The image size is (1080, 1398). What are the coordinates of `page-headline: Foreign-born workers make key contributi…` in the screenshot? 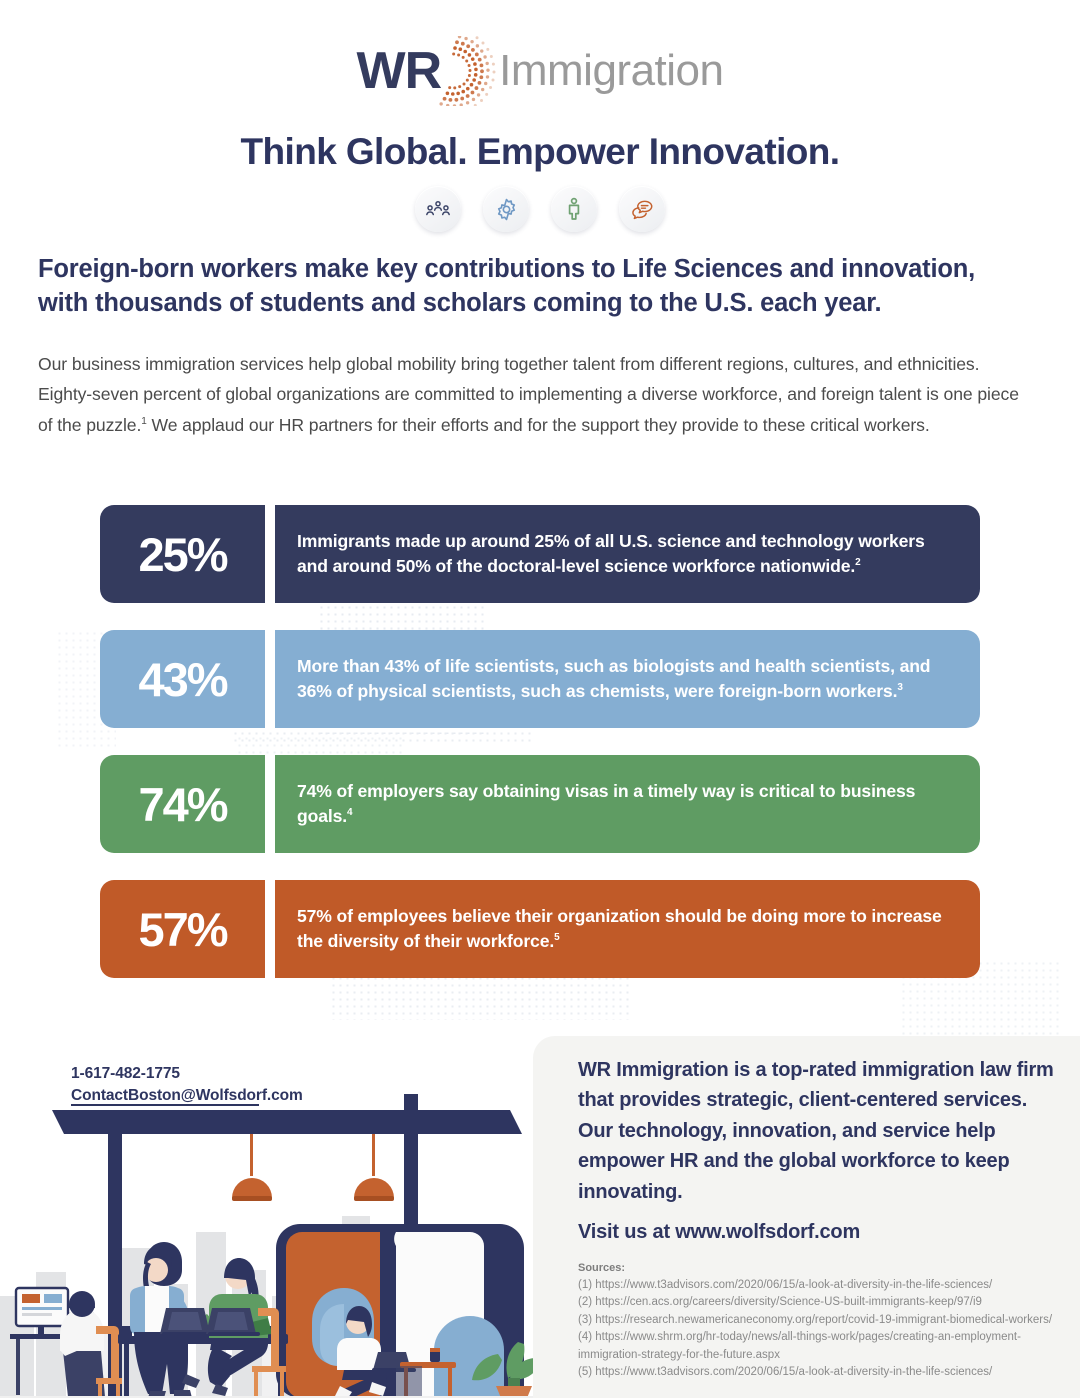 It's located at (506, 286).